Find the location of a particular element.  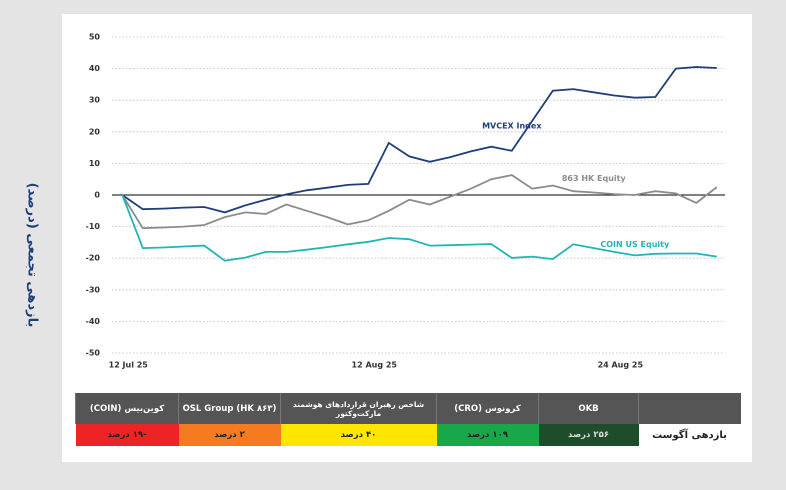

series-label: COIN US Equity is located at coordinates (635, 244).